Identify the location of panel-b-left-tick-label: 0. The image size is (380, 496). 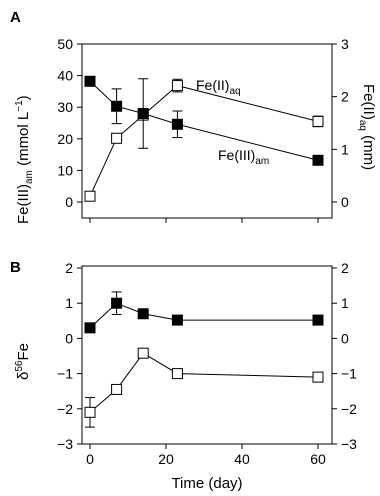
(69, 338).